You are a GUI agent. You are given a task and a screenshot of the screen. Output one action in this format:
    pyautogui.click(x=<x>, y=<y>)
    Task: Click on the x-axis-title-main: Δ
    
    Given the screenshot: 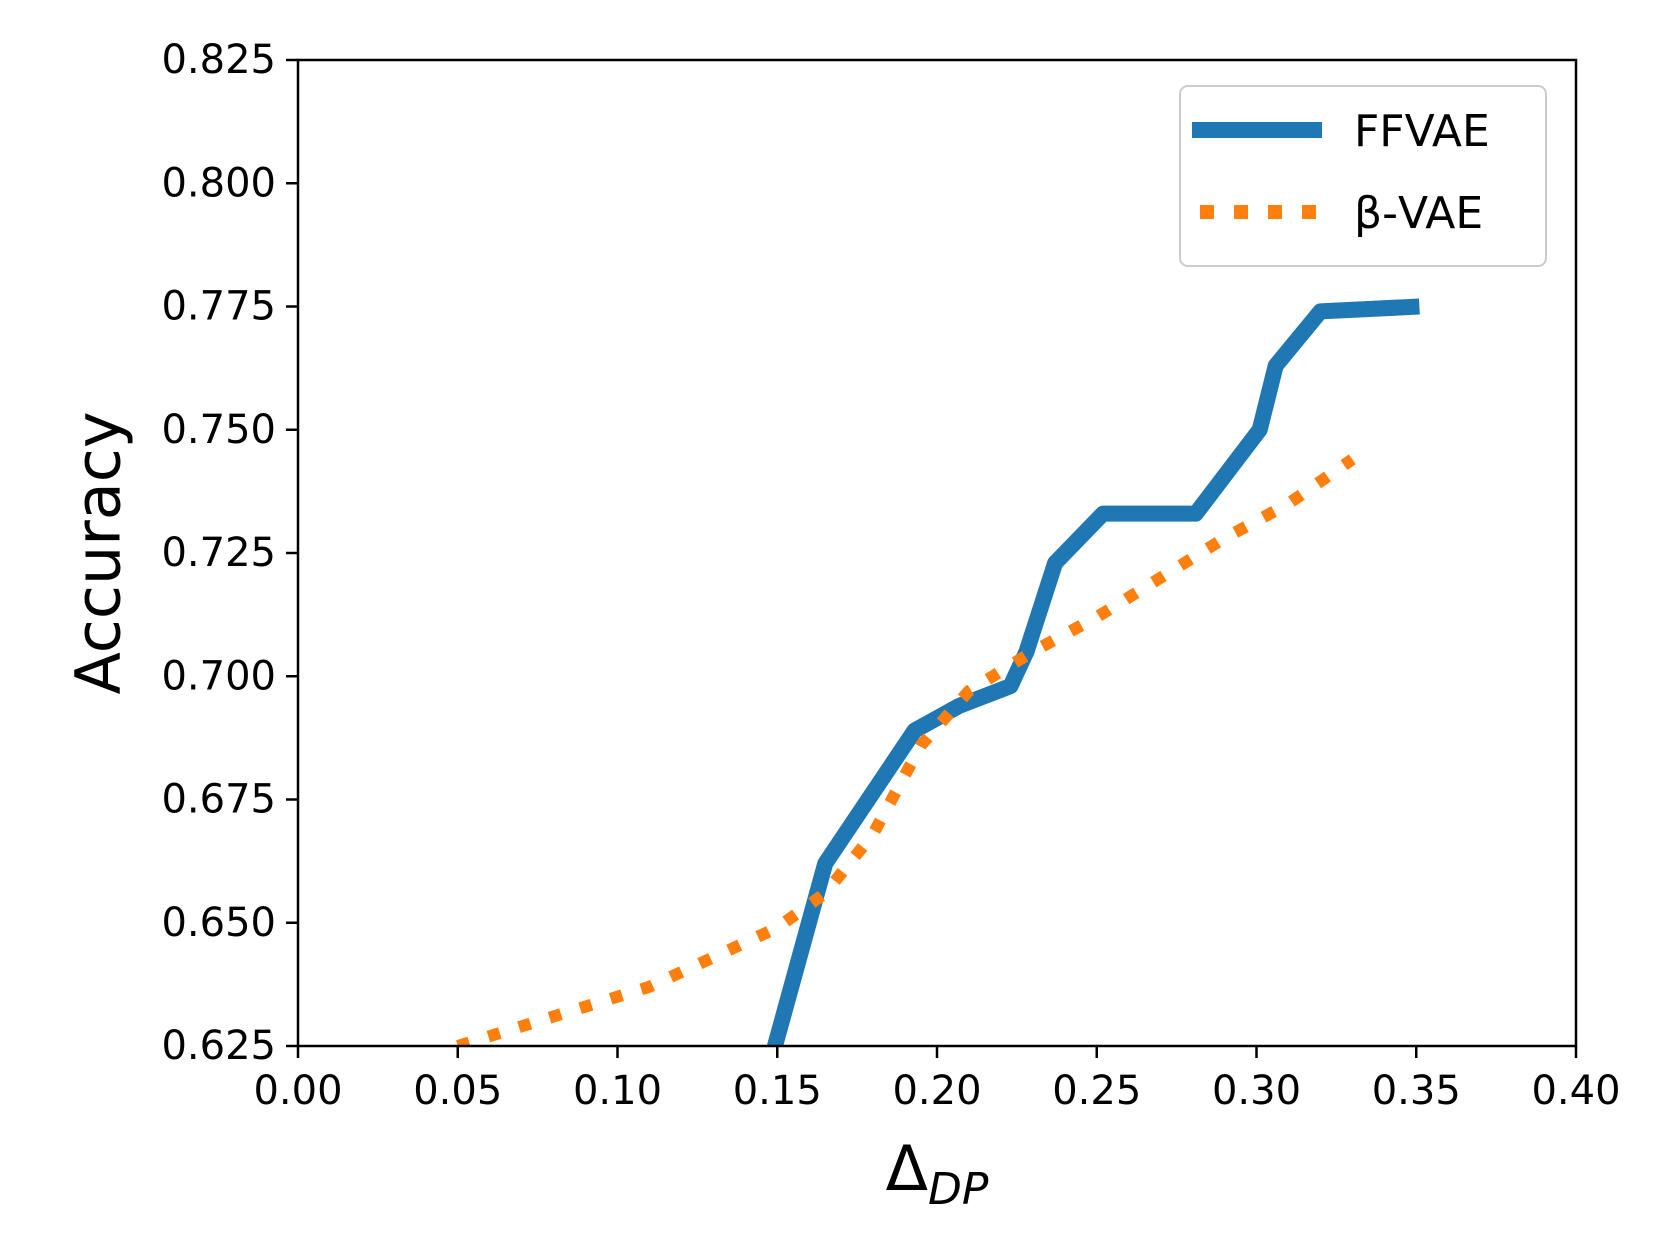 What is the action you would take?
    pyautogui.click(x=907, y=1168)
    